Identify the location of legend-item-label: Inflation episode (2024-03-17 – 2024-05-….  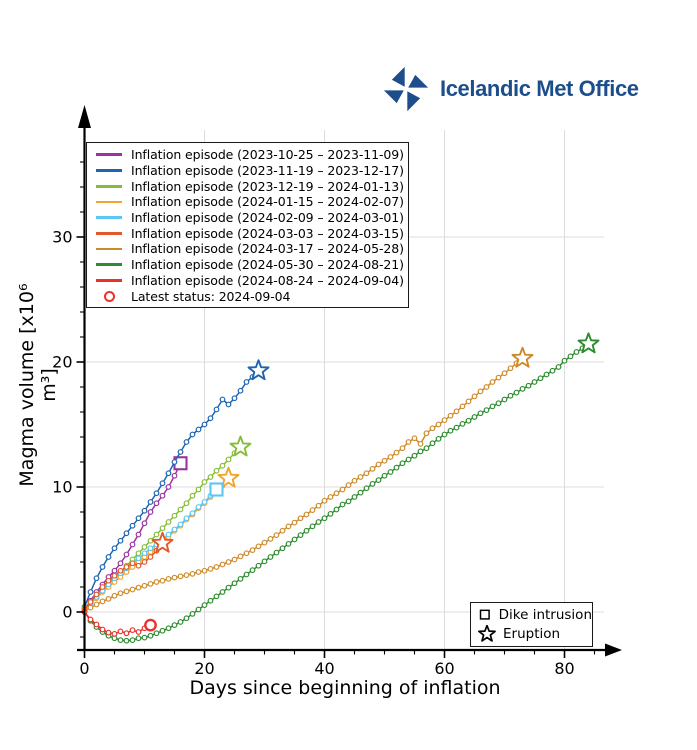
(267, 249).